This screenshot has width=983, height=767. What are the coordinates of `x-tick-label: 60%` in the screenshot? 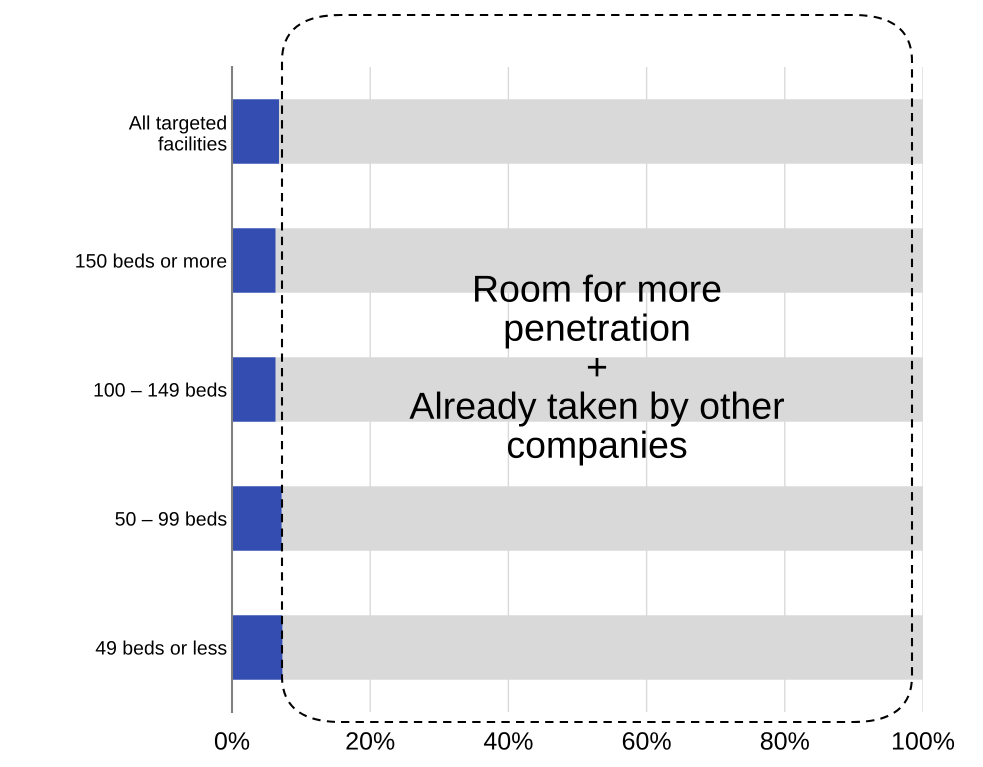 It's located at (646, 741).